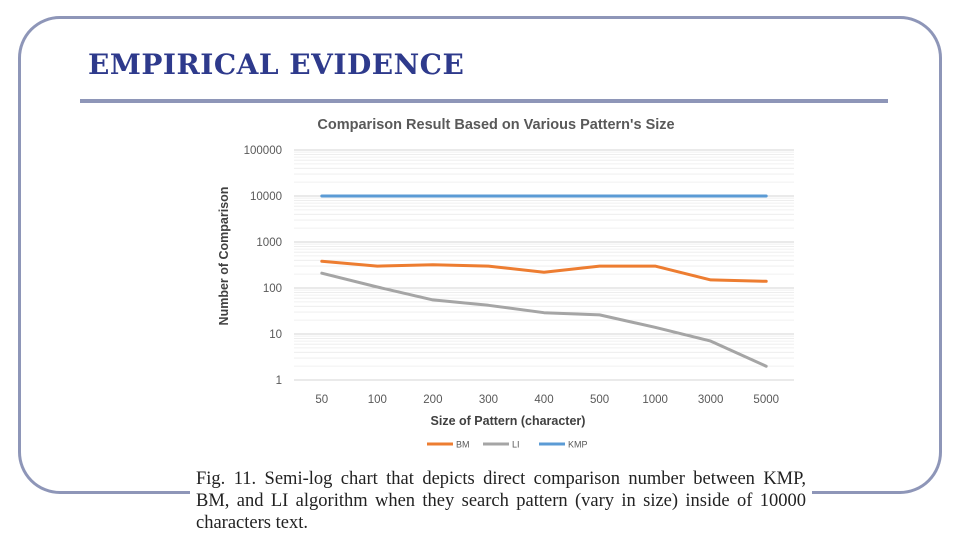  I want to click on legend-label-li: LI, so click(516, 445).